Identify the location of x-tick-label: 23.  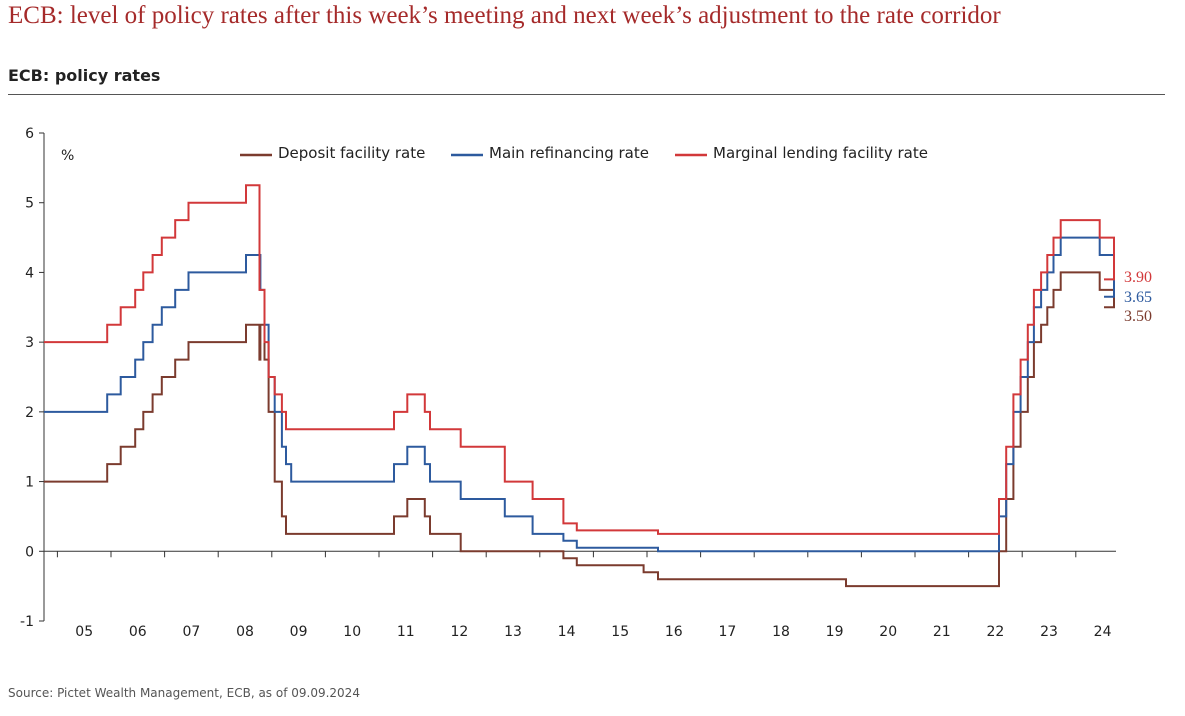
(1049, 632).